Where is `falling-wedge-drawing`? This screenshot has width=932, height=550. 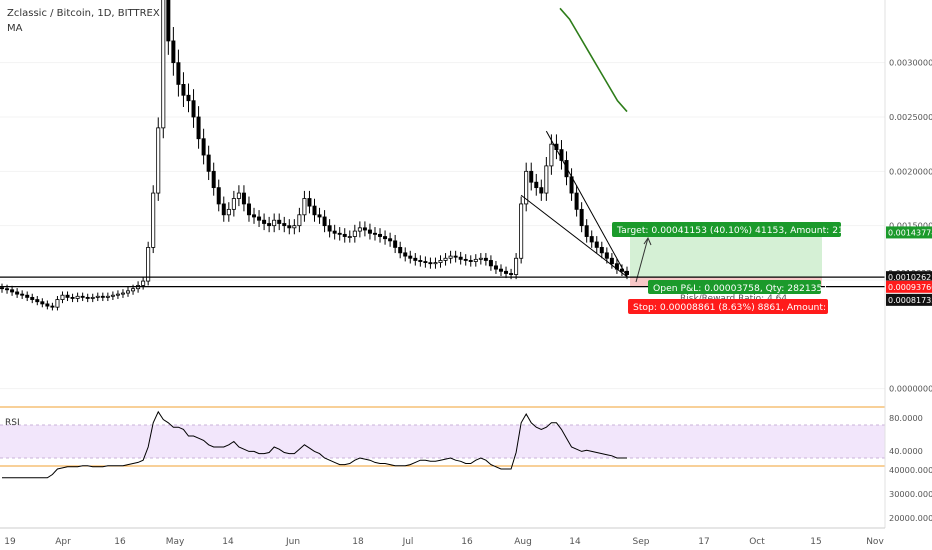 falling-wedge-drawing is located at coordinates (574, 204).